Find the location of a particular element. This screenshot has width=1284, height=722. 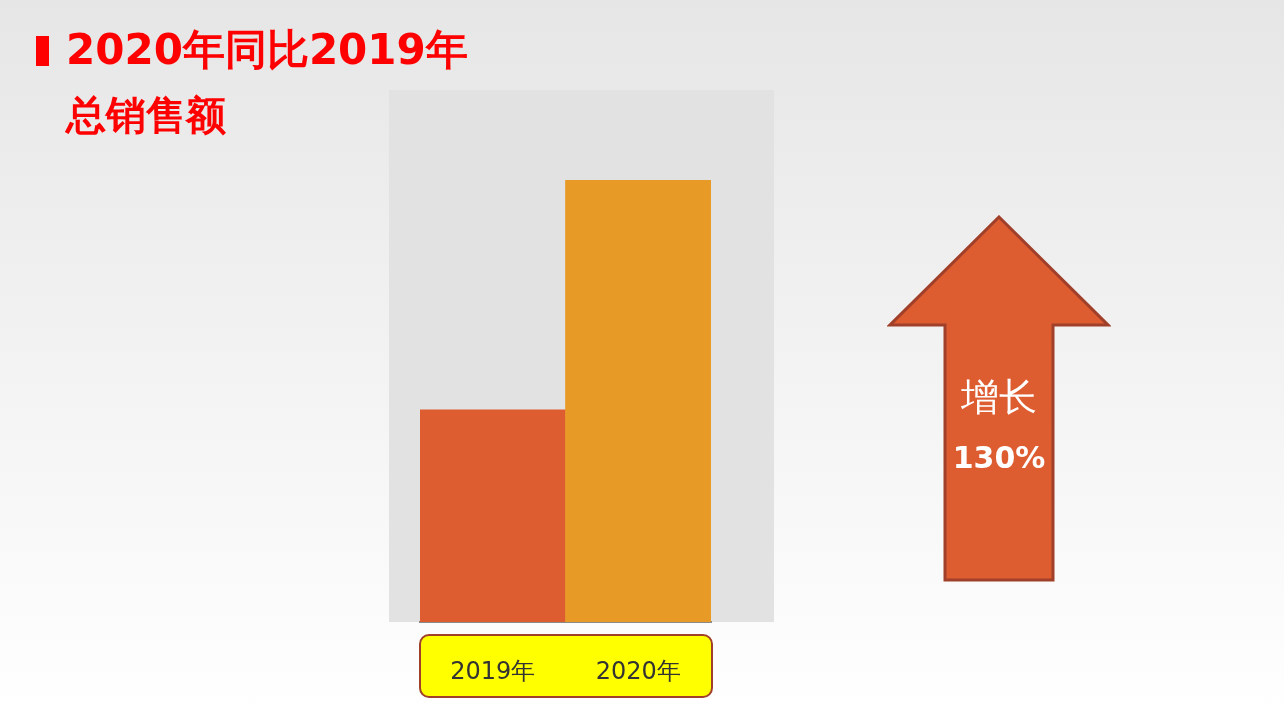

chart-title: 2020年同比2019年 is located at coordinates (267, 50).